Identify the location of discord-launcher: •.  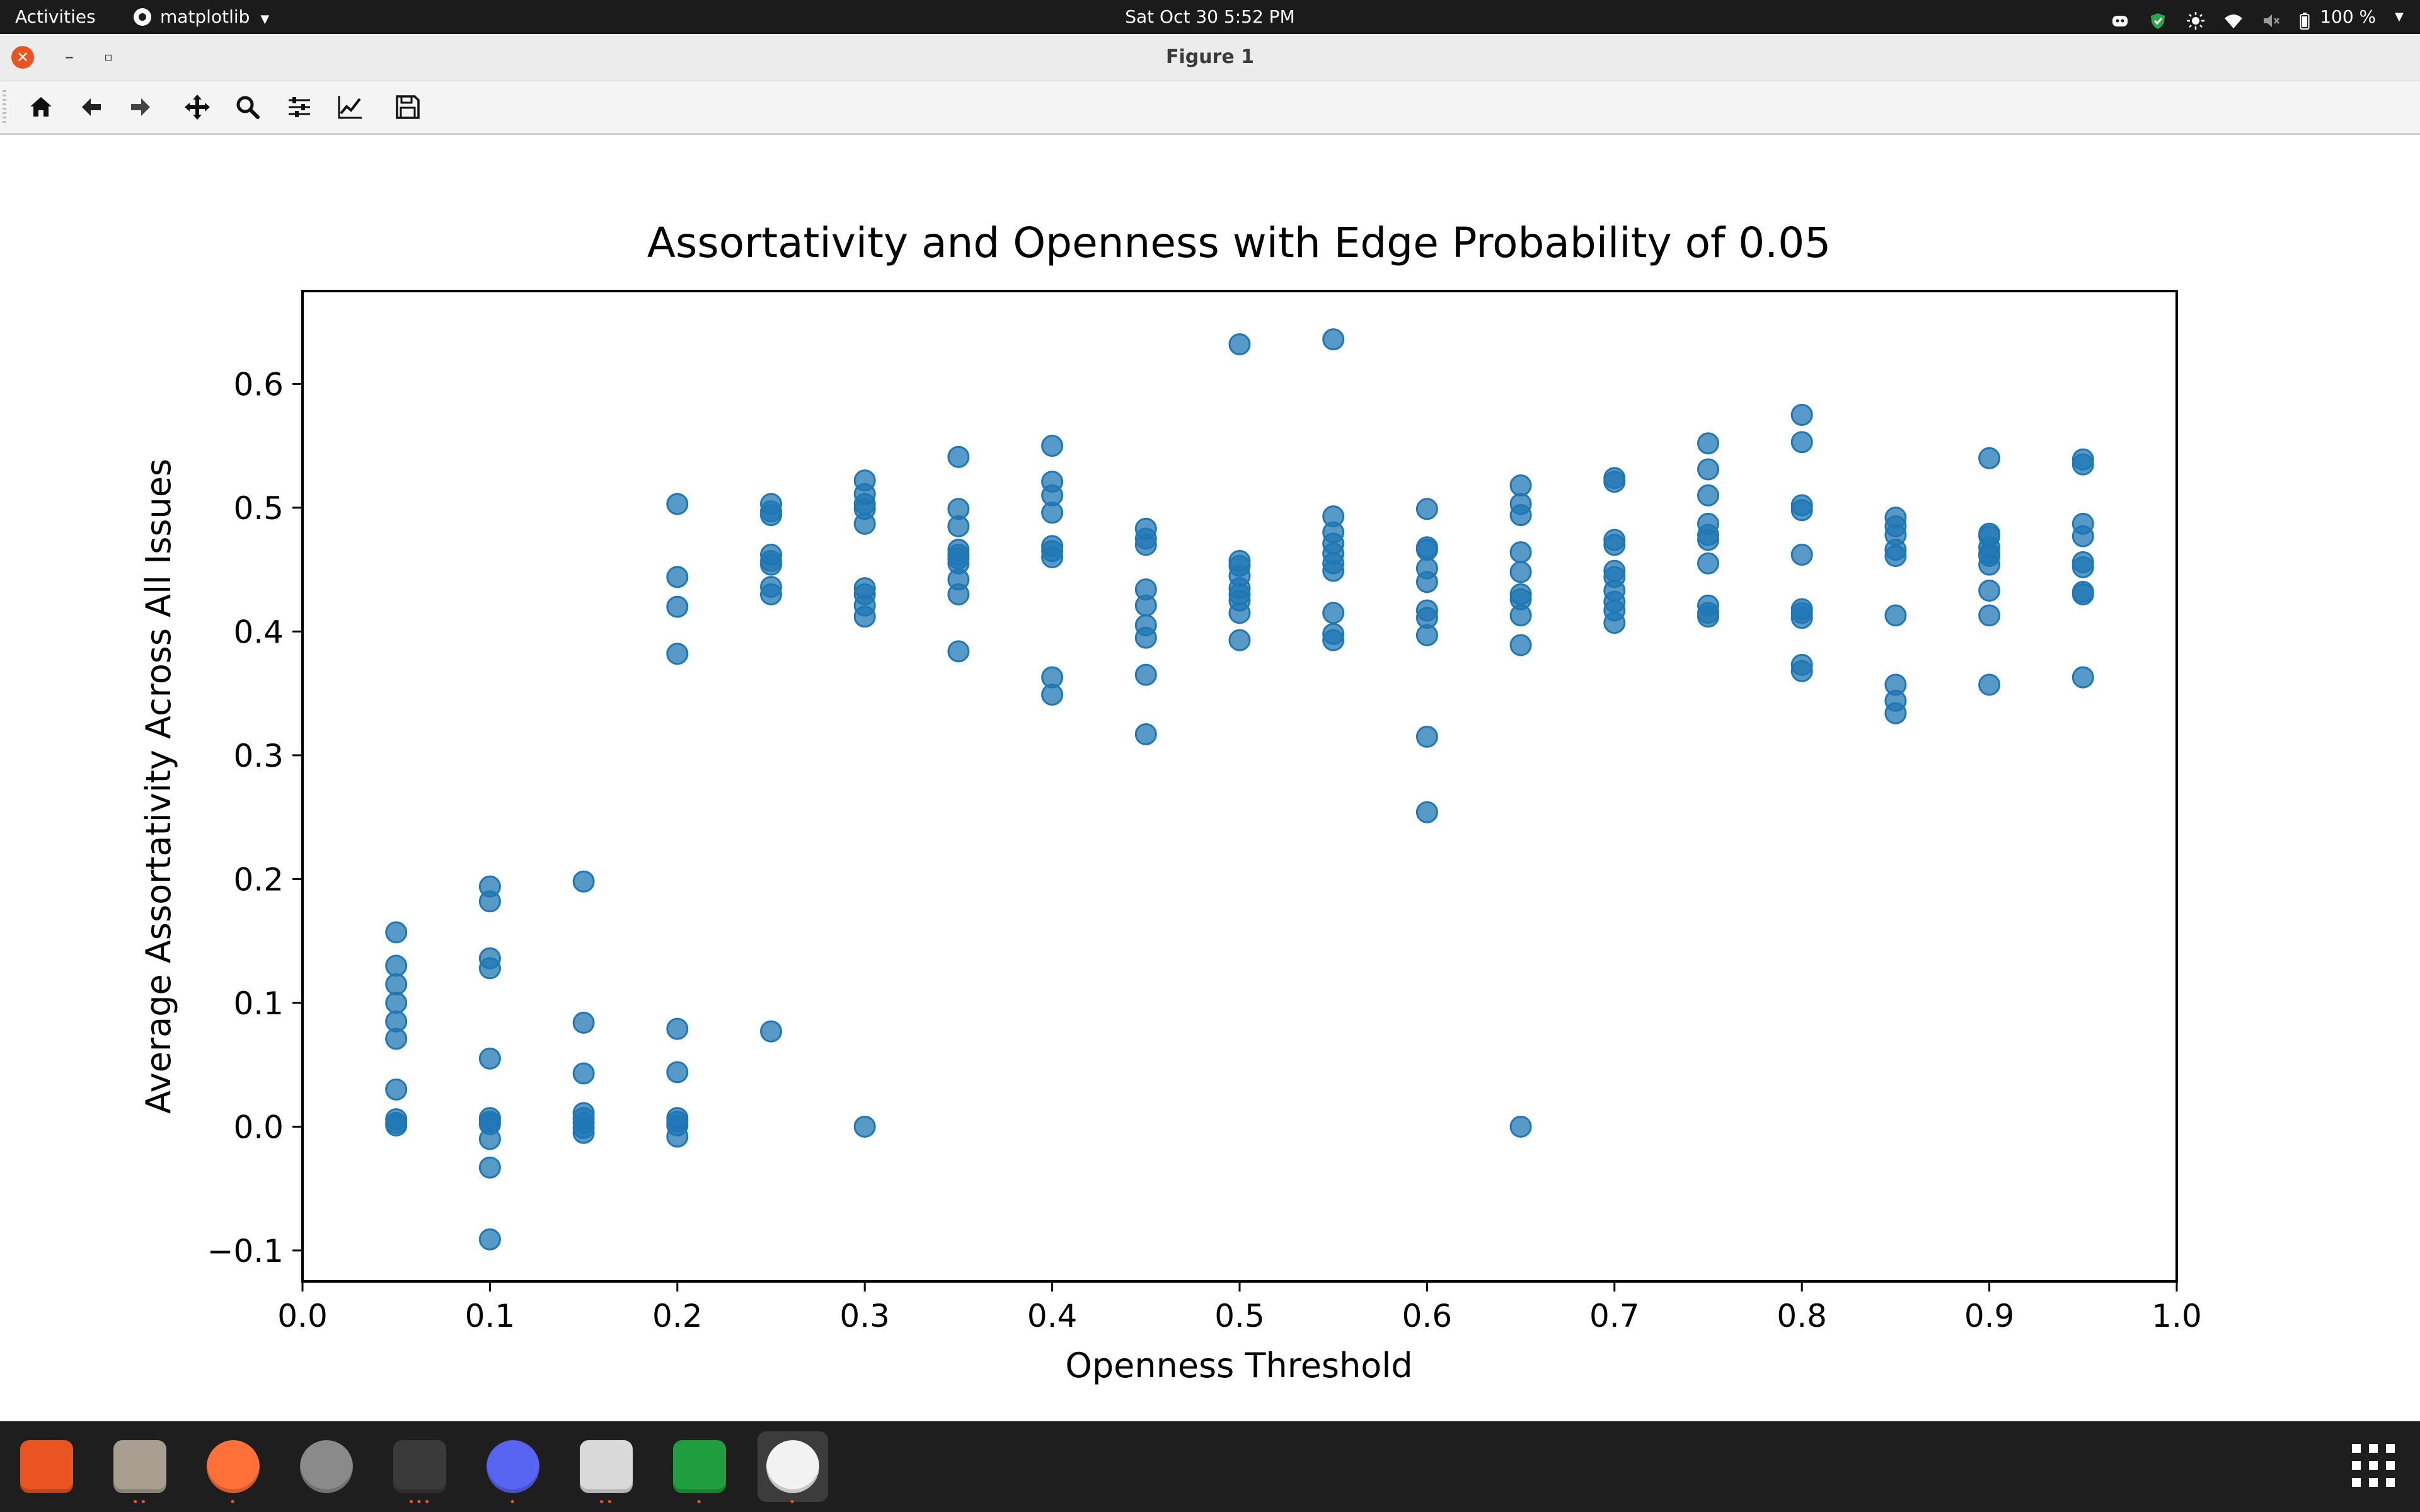
(513, 1469).